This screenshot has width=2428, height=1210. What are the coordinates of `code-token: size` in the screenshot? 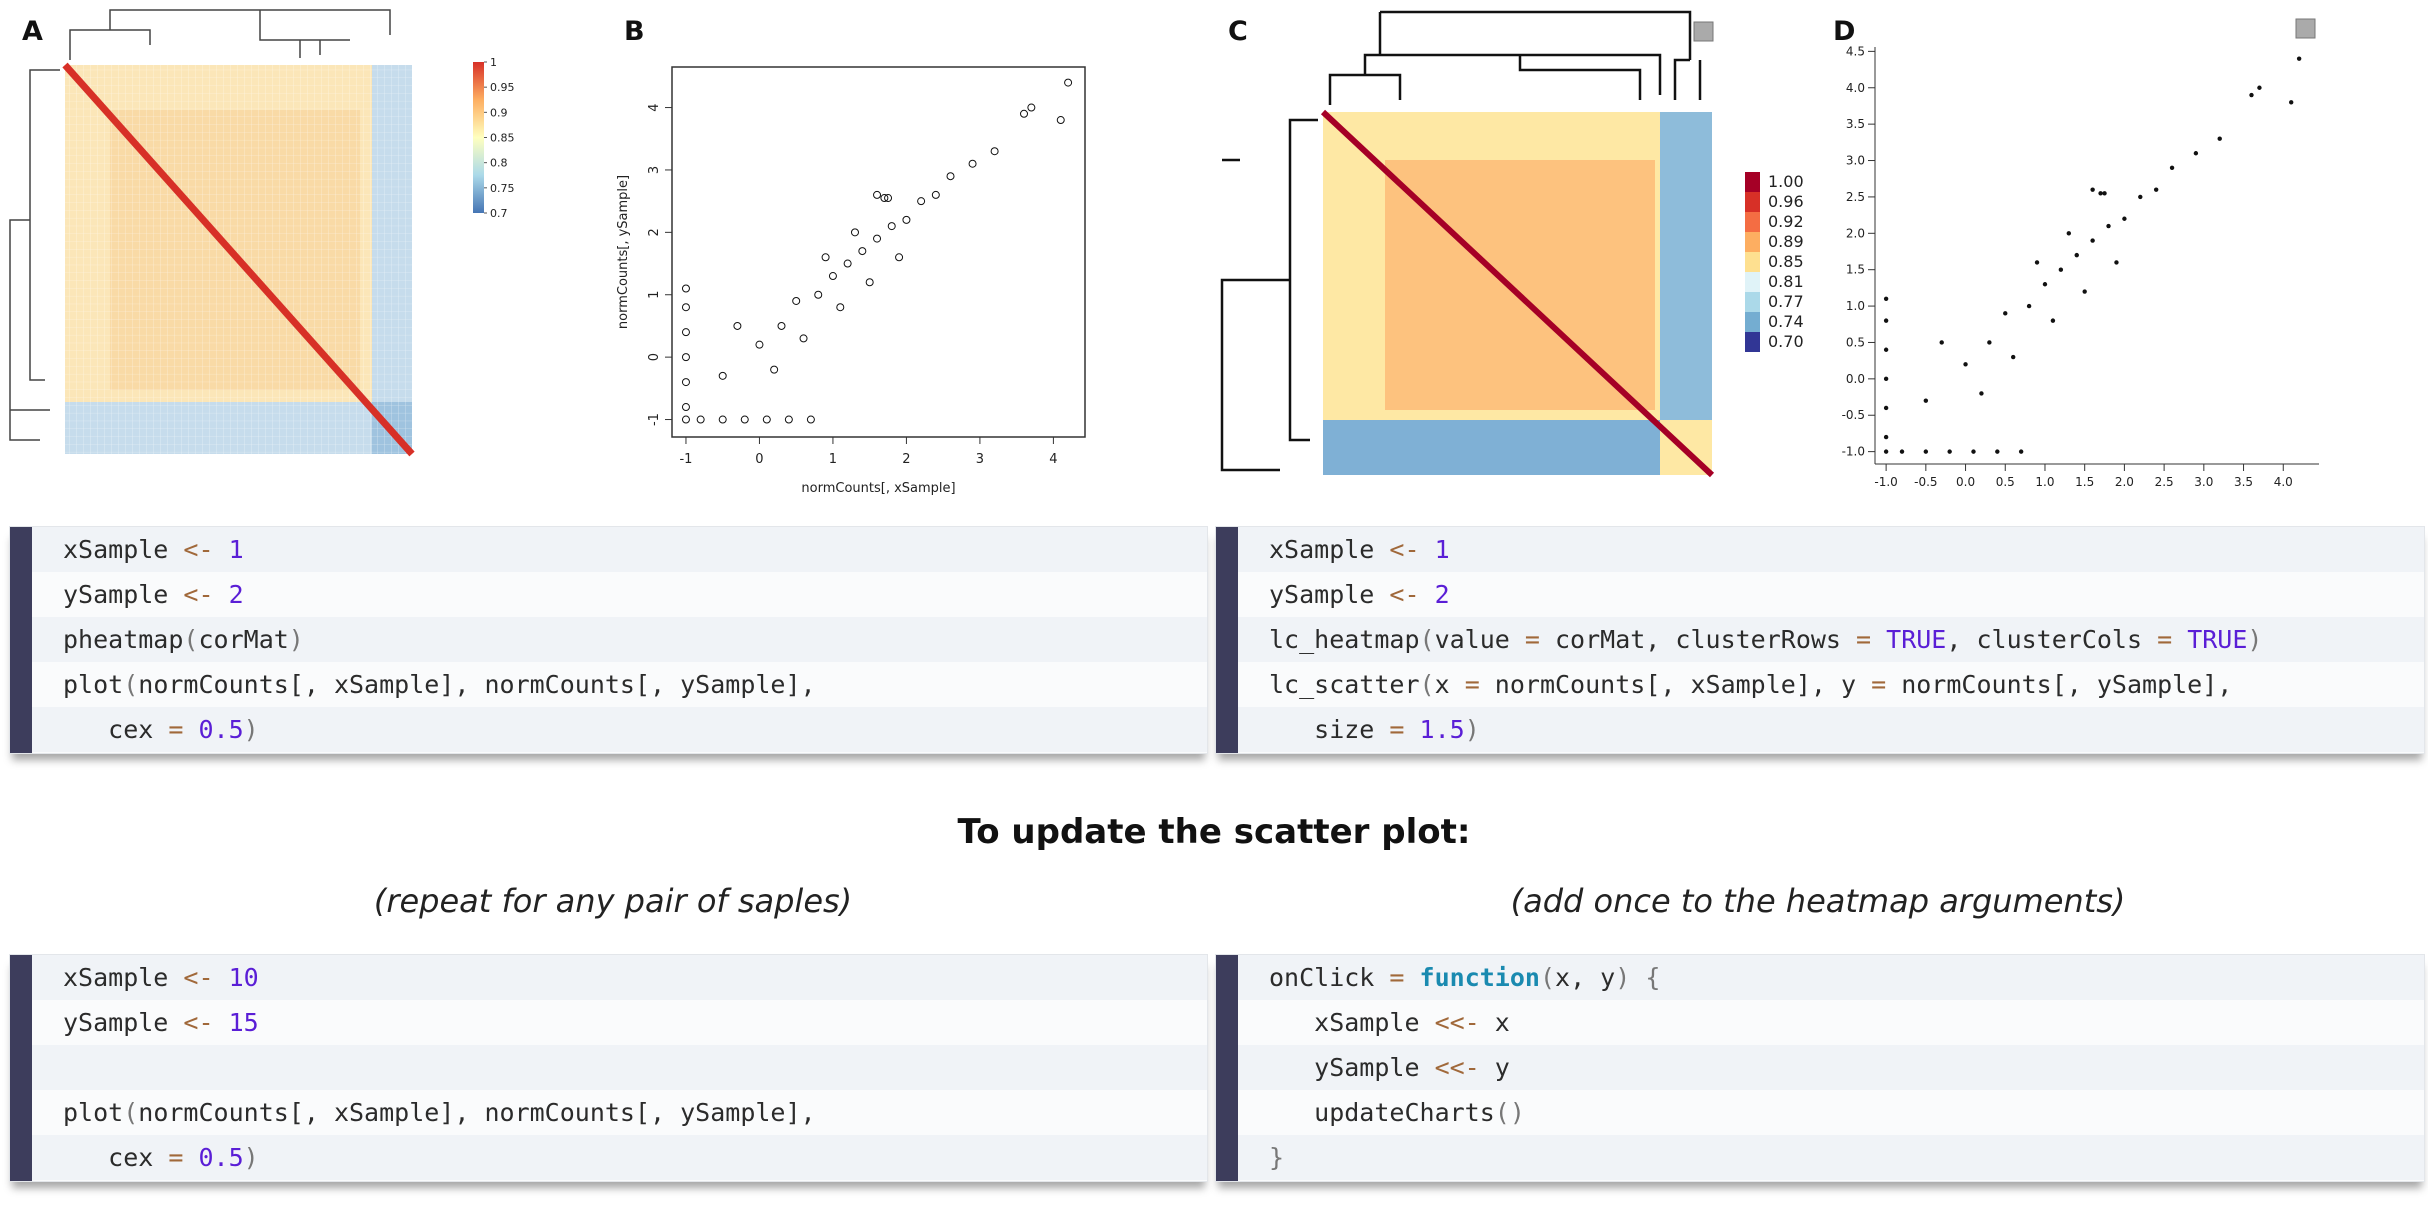 It's located at (1329, 729).